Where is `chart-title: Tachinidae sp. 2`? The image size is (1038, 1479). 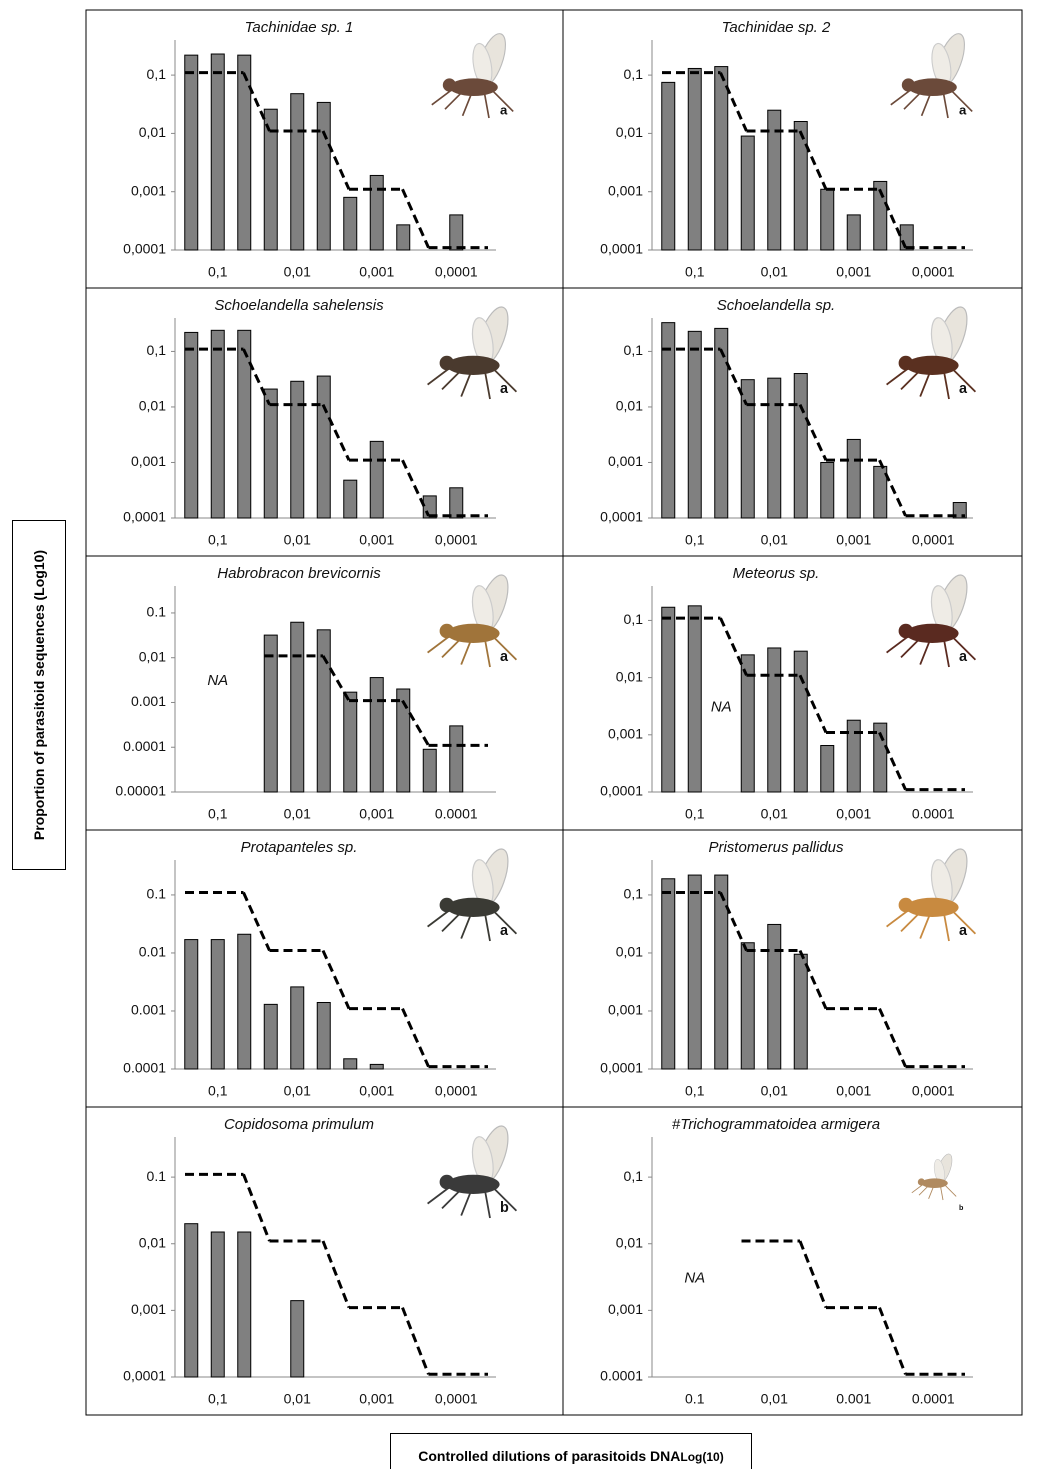 chart-title: Tachinidae sp. 2 is located at coordinates (776, 27).